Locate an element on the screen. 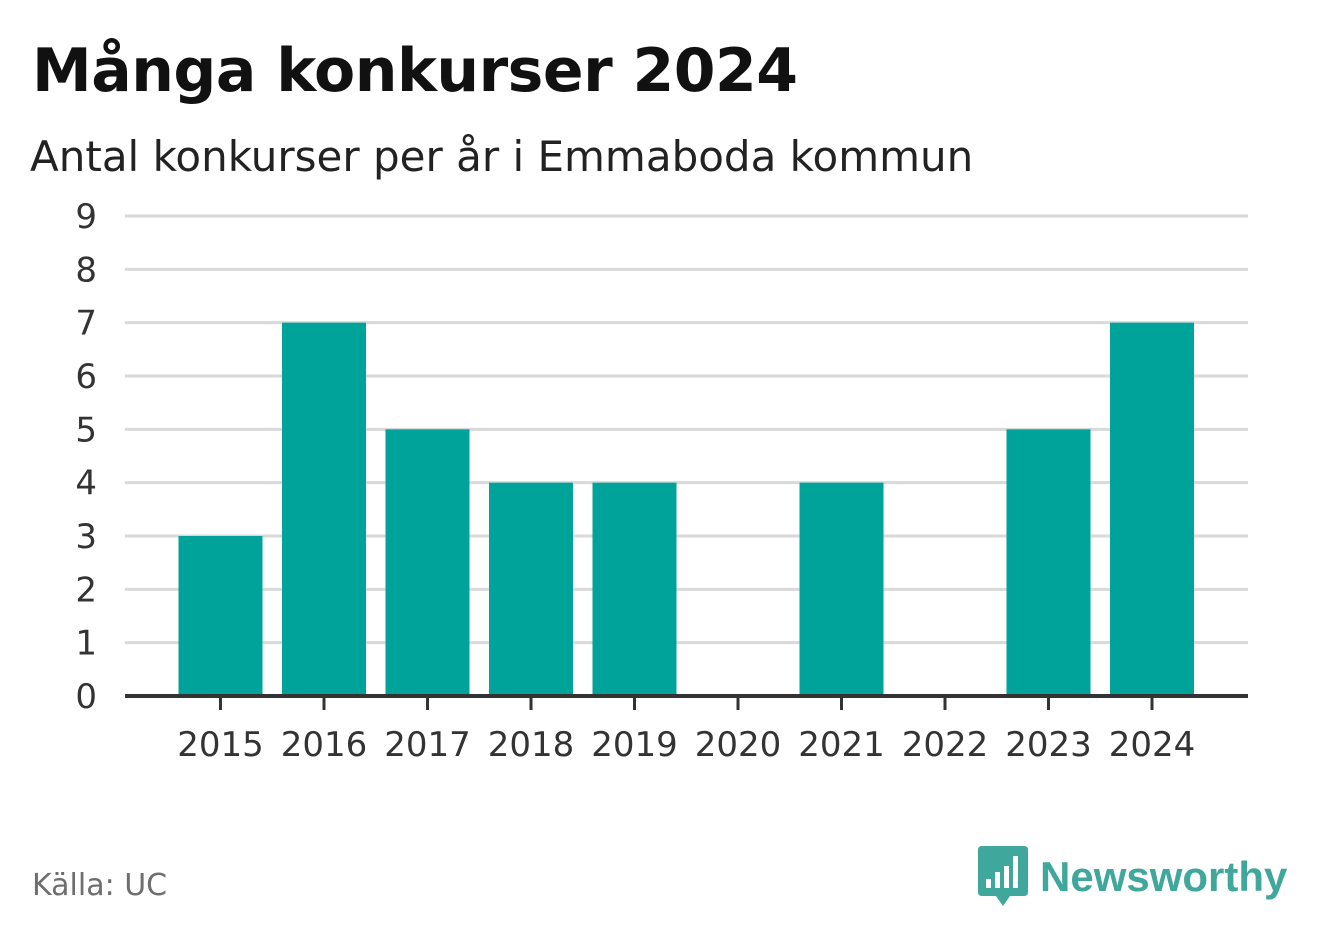  y-tick-label: 0 is located at coordinates (86, 697).